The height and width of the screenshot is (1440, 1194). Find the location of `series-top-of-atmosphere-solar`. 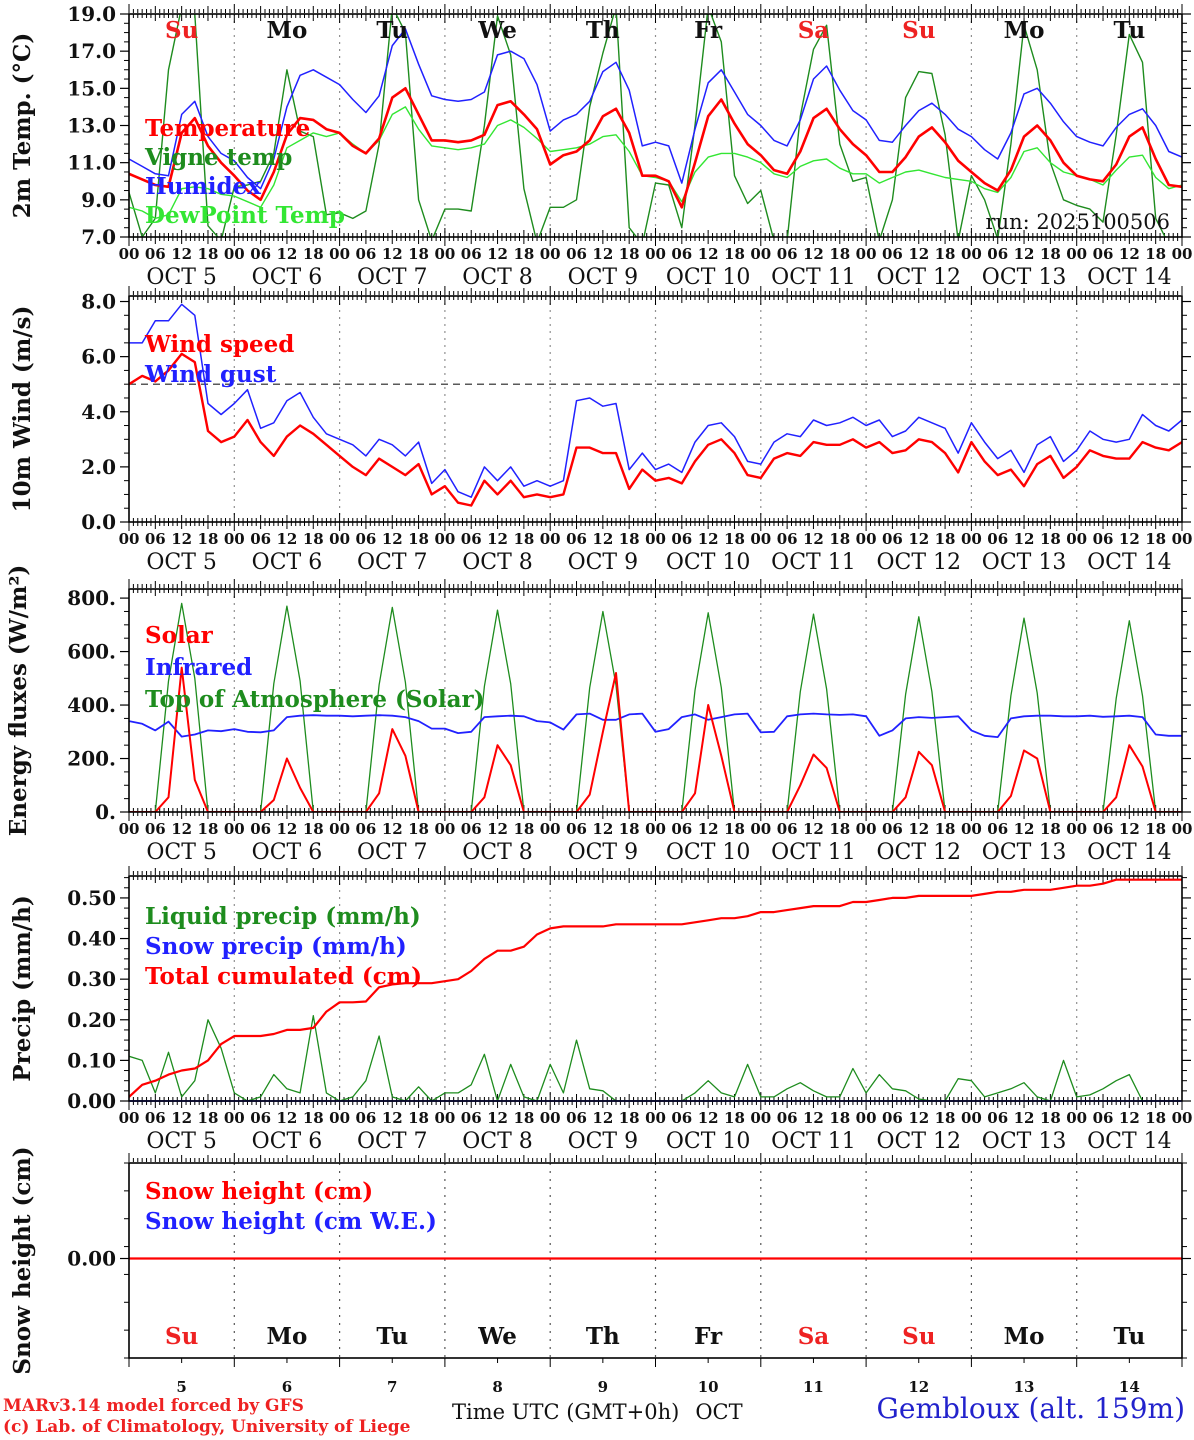

series-top-of-atmosphere-solar is located at coordinates (655, 707).